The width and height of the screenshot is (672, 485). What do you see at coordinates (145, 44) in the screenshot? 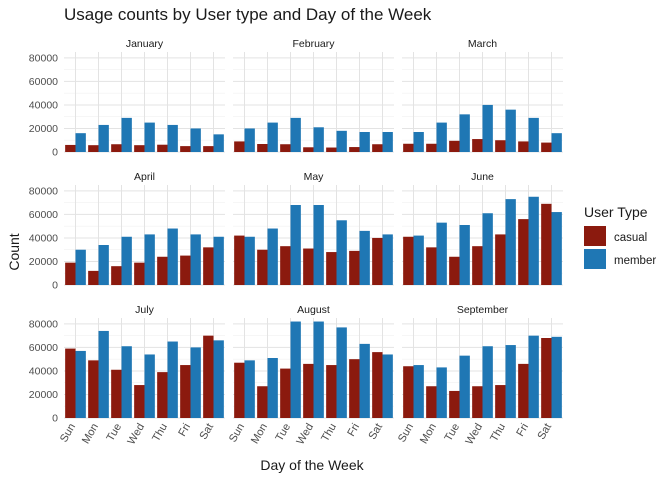
I see `panel-title: January` at bounding box center [145, 44].